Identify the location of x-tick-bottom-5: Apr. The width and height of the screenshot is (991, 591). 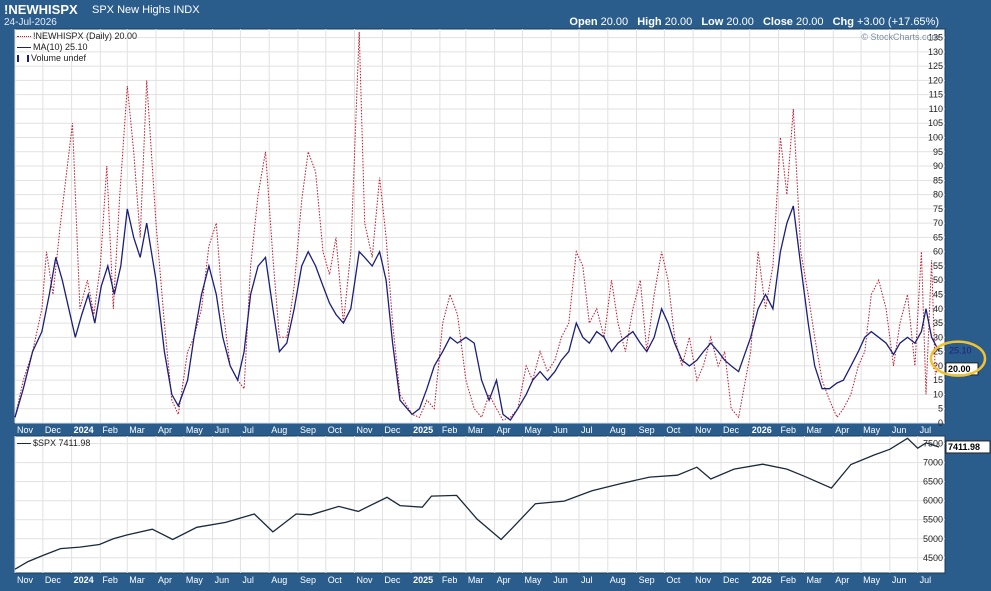
(165, 580).